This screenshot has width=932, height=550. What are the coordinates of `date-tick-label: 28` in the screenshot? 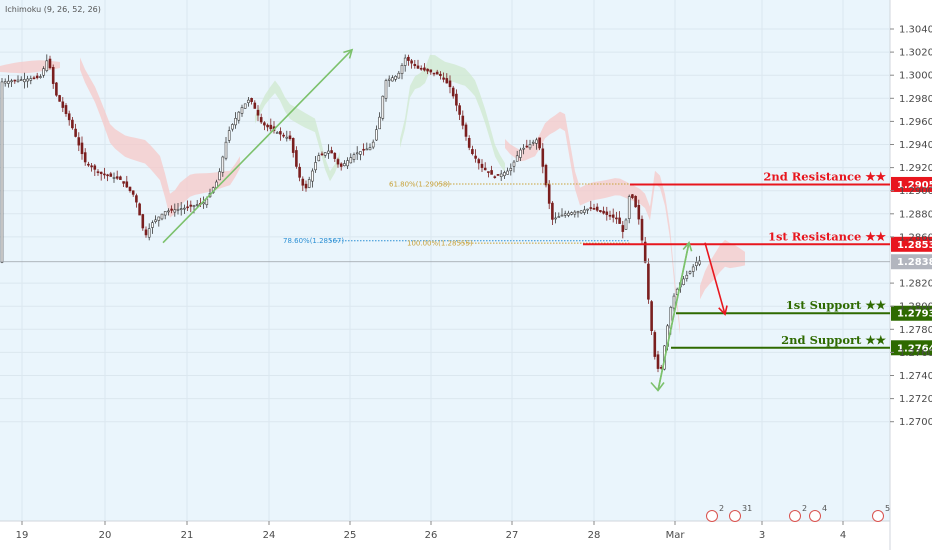 It's located at (594, 535).